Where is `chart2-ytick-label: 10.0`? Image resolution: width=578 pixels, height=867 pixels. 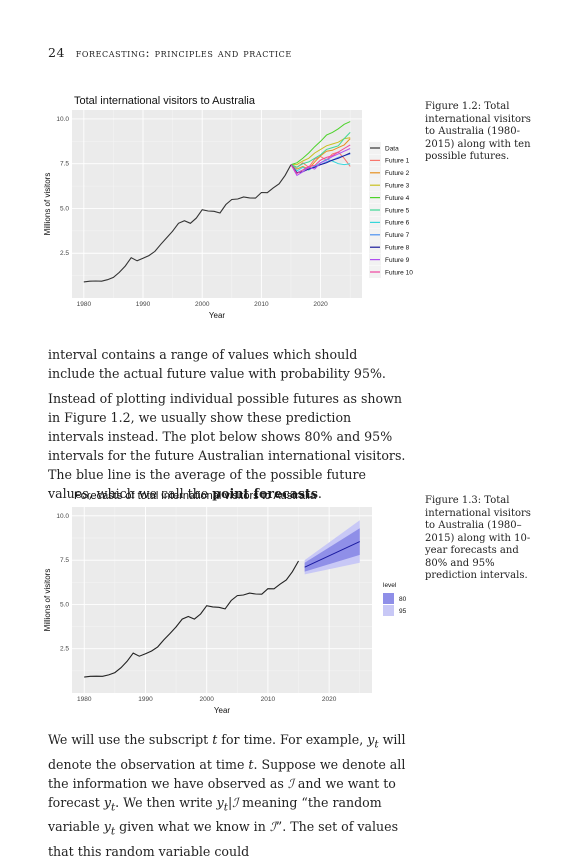 chart2-ytick-label: 10.0 is located at coordinates (62, 516).